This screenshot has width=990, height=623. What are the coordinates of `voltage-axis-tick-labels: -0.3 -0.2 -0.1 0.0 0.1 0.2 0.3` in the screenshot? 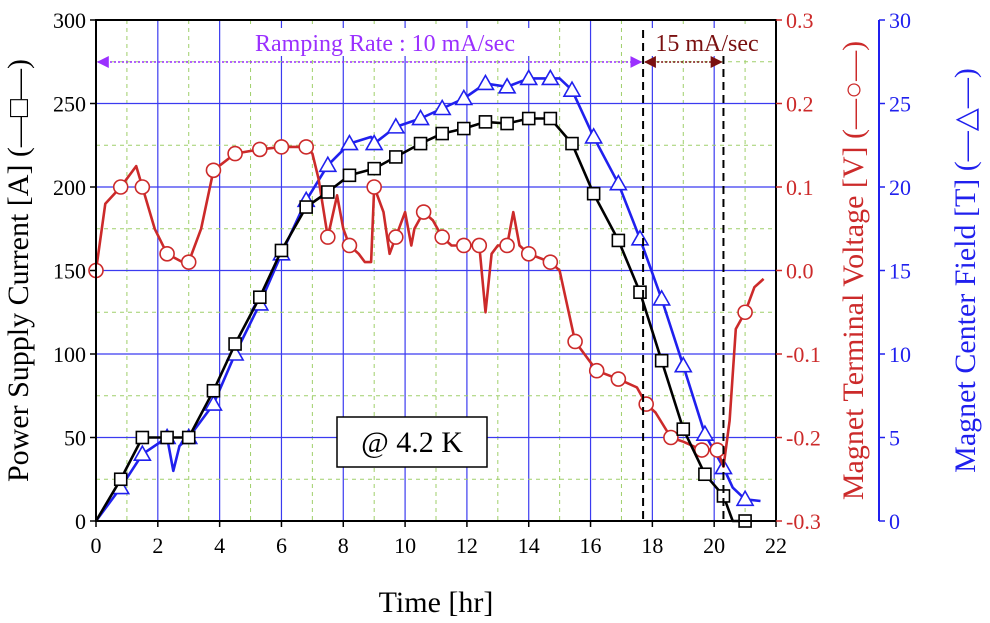 It's located at (798, 271).